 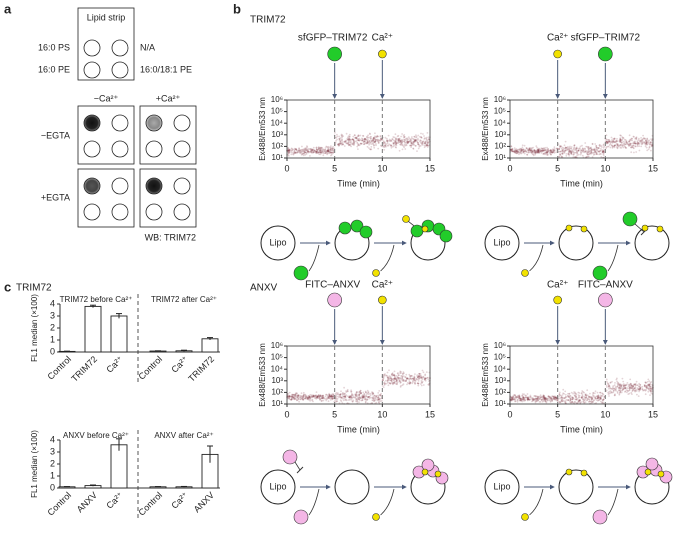 I want to click on incoming, so click(x=600, y=273).